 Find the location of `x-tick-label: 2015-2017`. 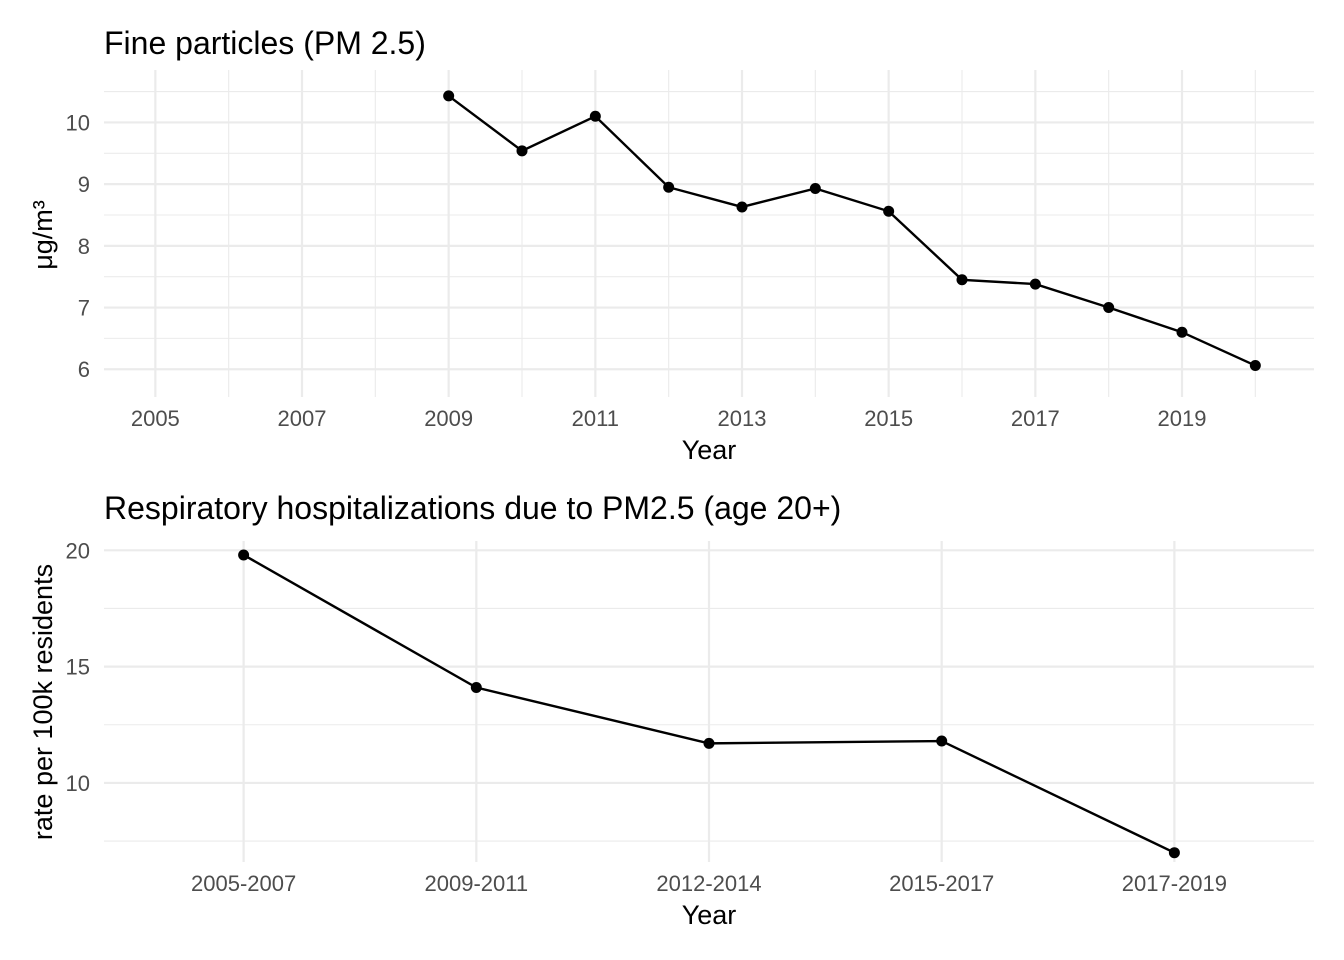

x-tick-label: 2015-2017 is located at coordinates (941, 883).